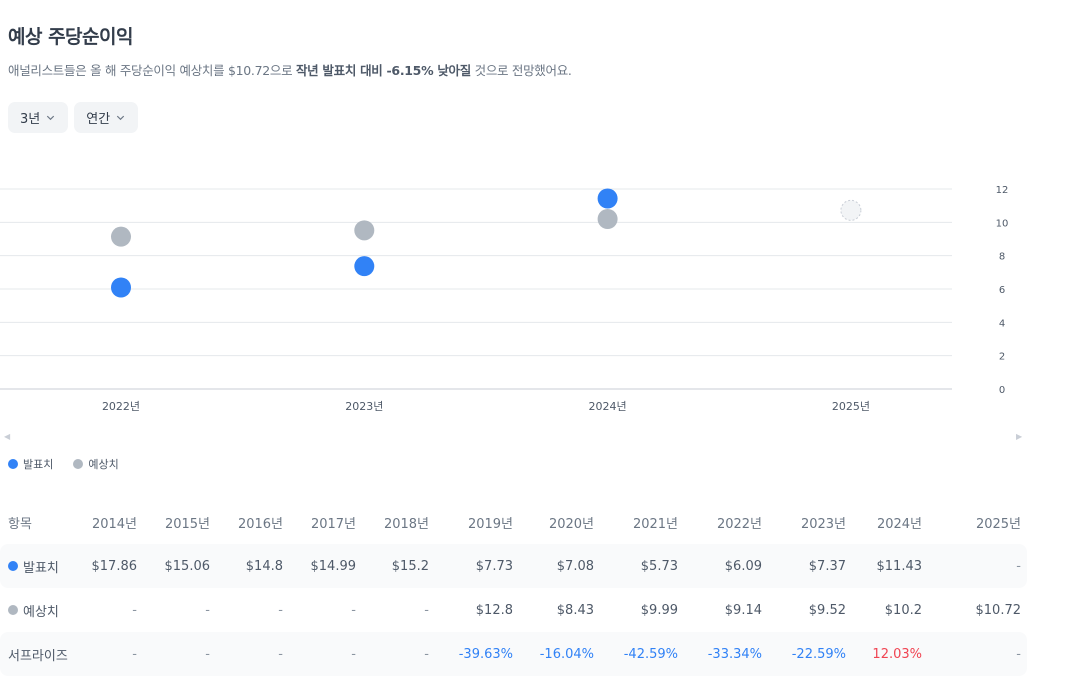  I want to click on period-label: 3년, so click(30, 119).